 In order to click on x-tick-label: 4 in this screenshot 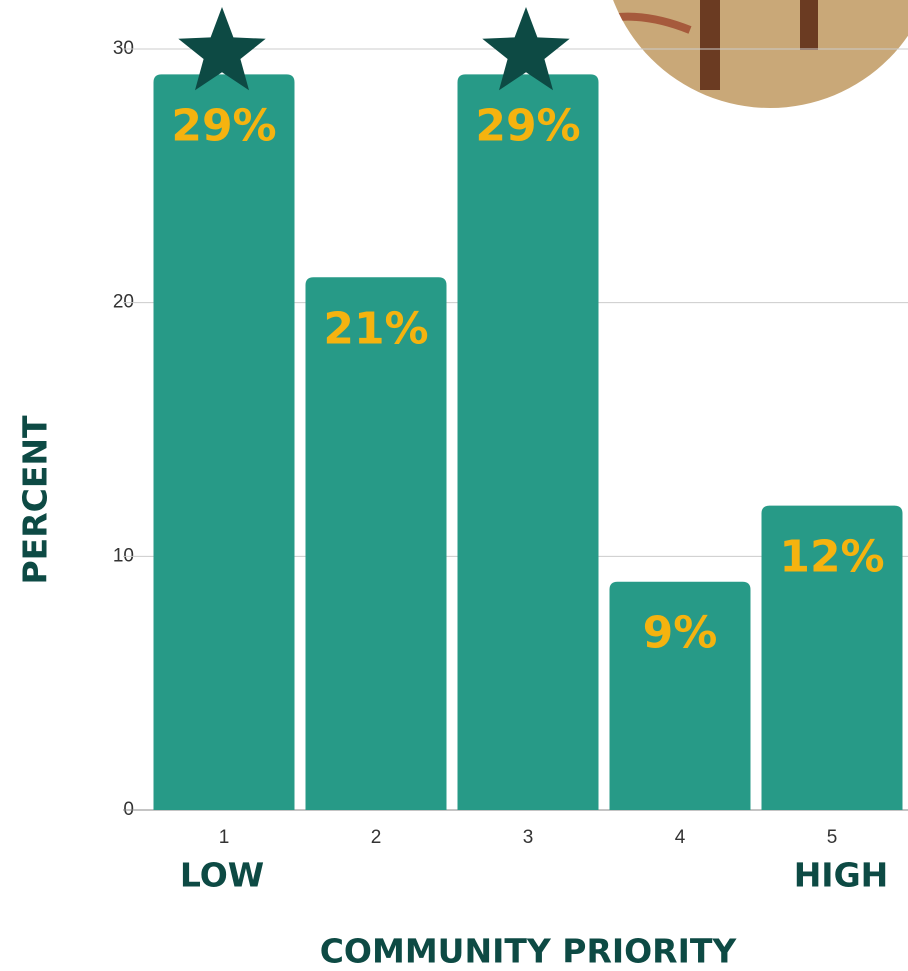, I will do `click(680, 837)`.